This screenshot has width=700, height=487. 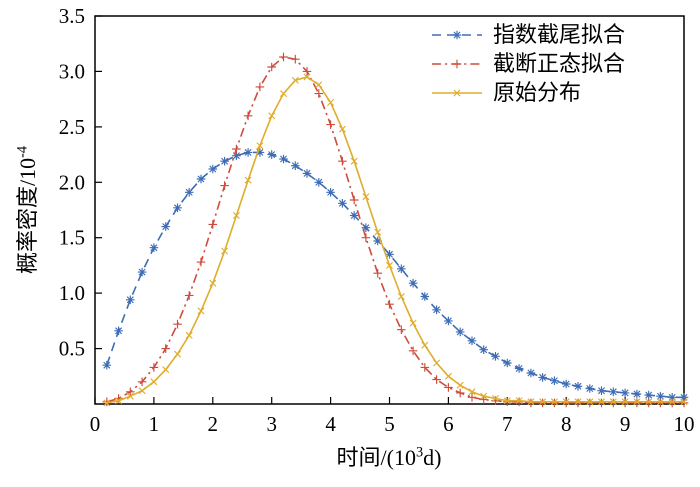 What do you see at coordinates (389, 457) in the screenshot?
I see `x-axis-title: 时间/(103d)` at bounding box center [389, 457].